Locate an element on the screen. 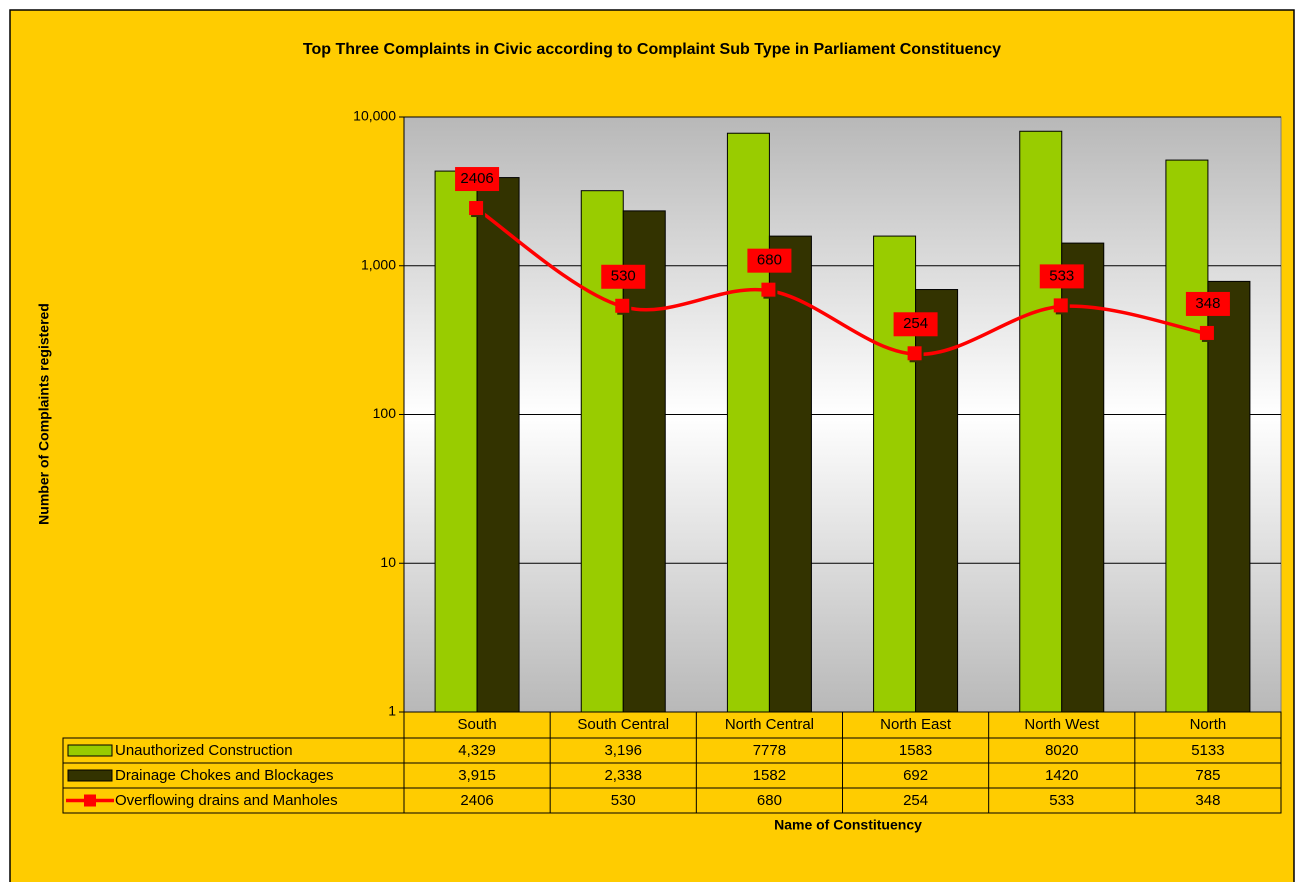  table-cell: 1420 is located at coordinates (1061, 775).